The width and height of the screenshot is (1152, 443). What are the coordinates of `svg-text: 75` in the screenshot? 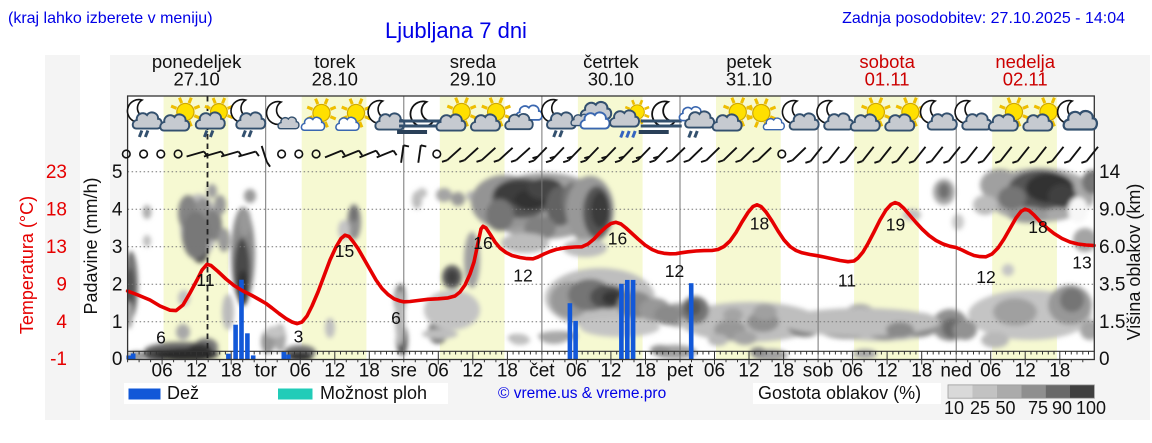 It's located at (1038, 408).